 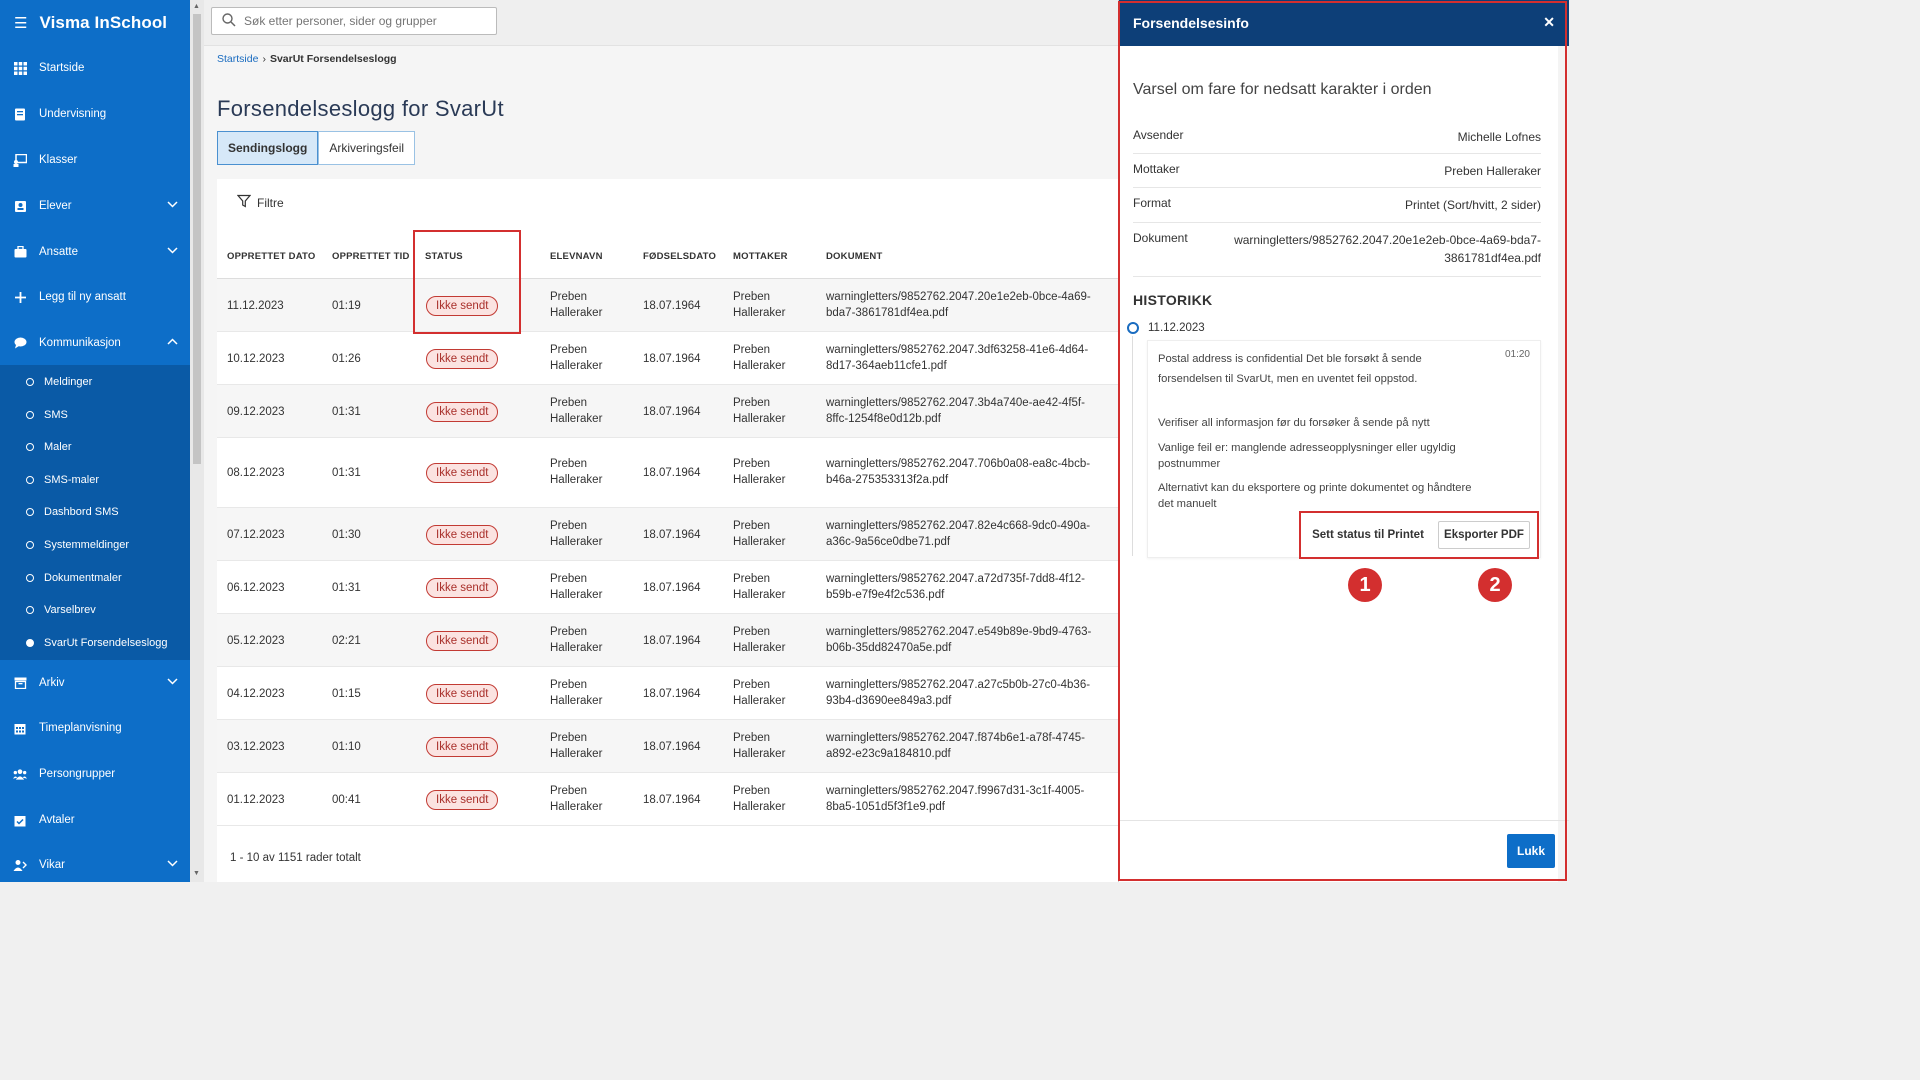 I want to click on sidebar-item-persongrupper: Persongrupper, so click(x=95, y=774).